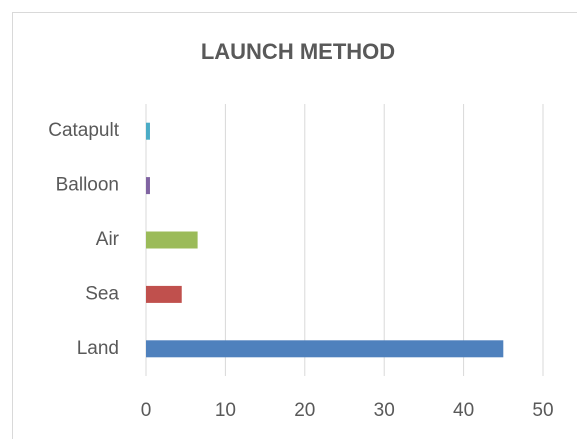  I want to click on y-tick-label: Balloon, so click(87, 185).